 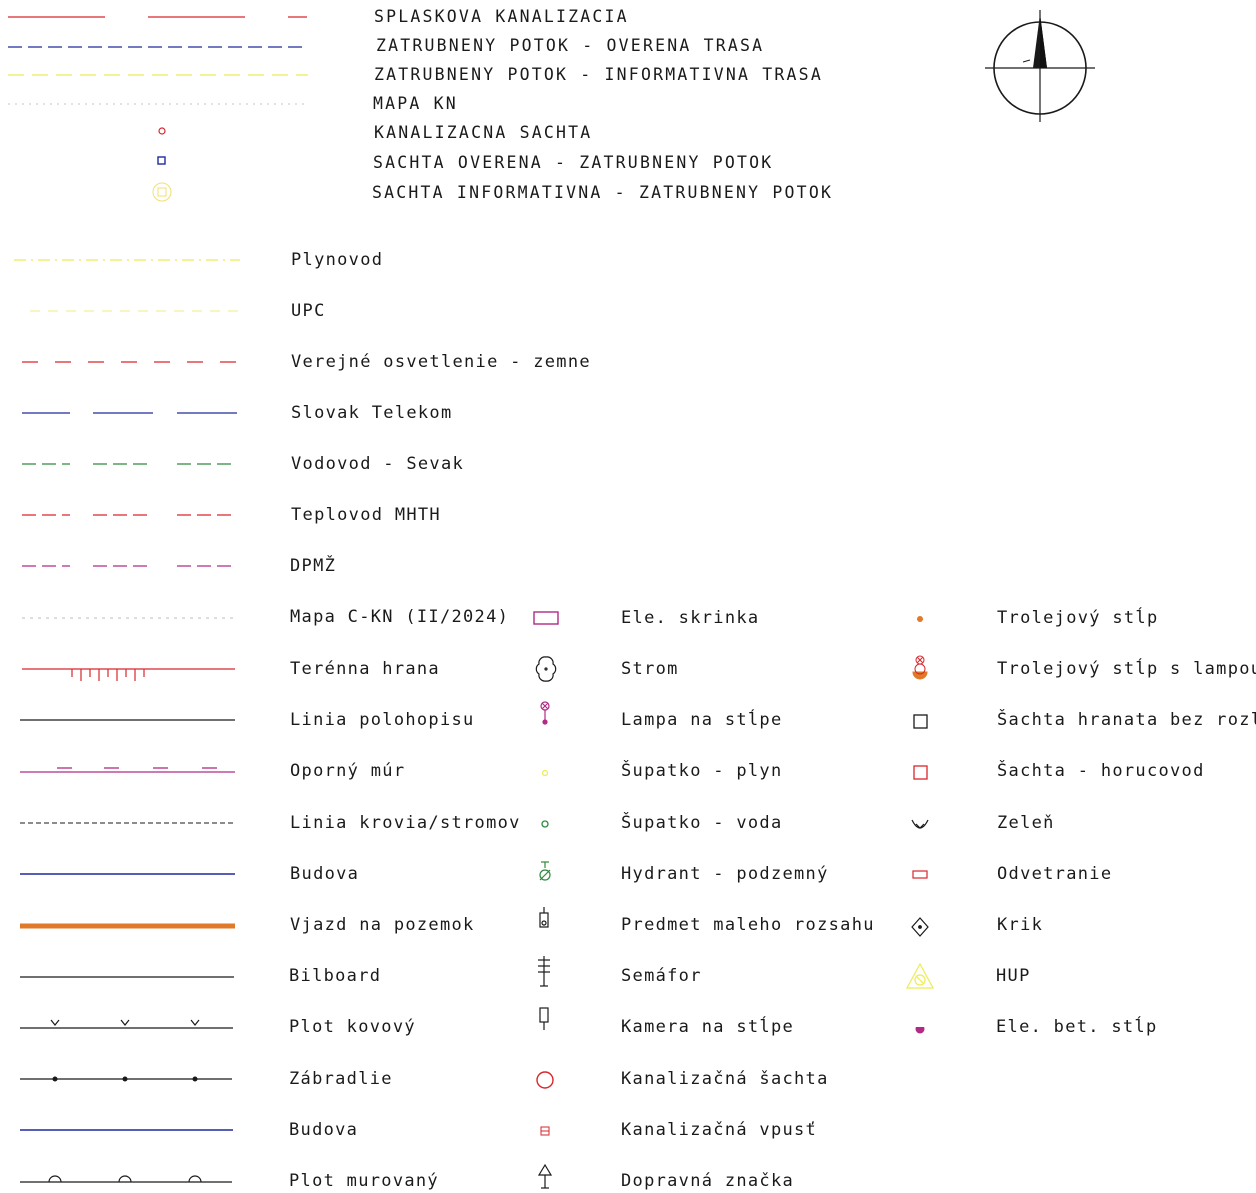 I want to click on legend-mapa-c-kn: Mapa C-KN (II/2024), so click(x=400, y=617).